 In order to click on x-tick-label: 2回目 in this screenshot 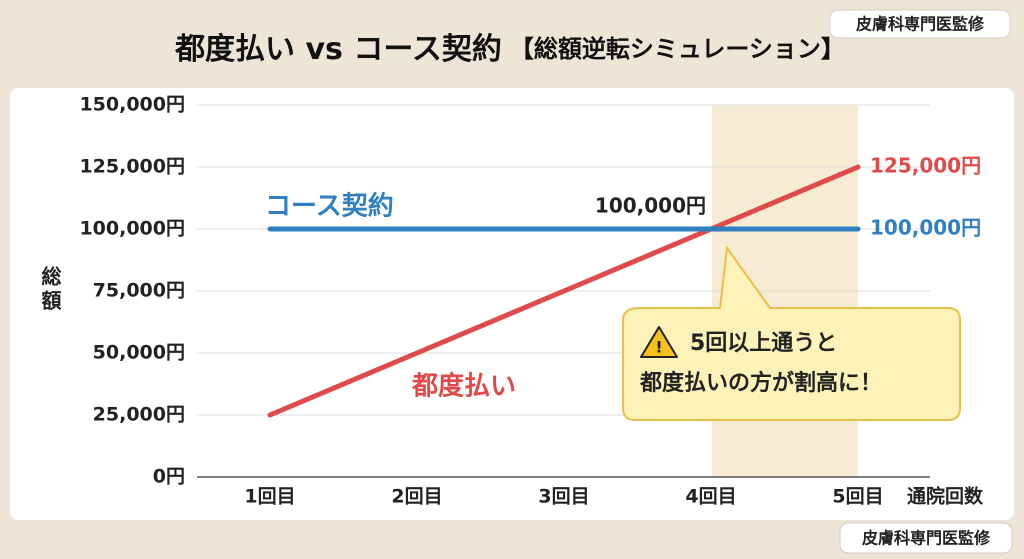, I will do `click(416, 497)`.